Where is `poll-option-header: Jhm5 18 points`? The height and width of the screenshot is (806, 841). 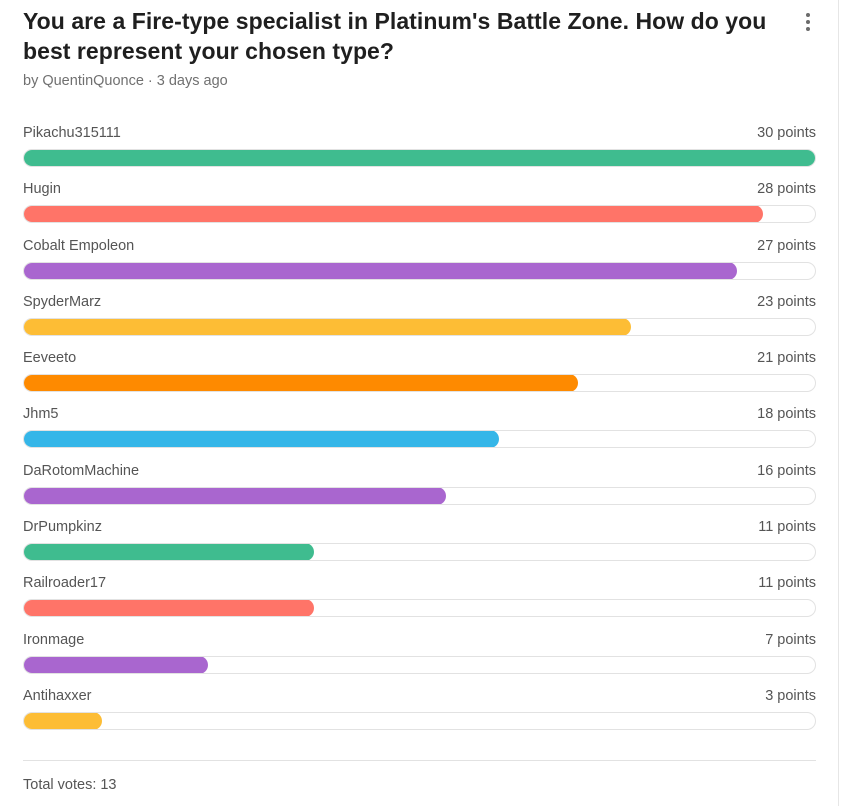
poll-option-header: Jhm5 18 points is located at coordinates (419, 414).